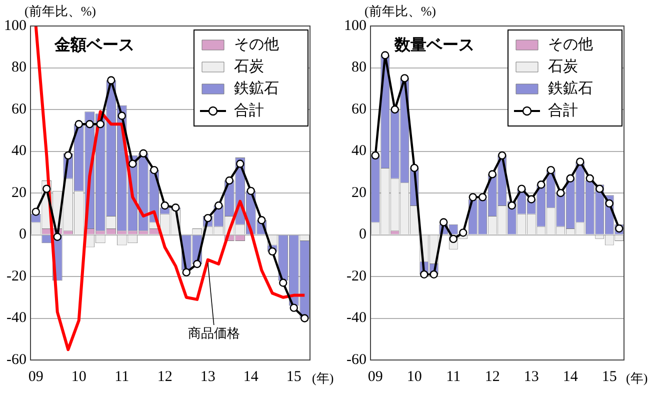 This screenshot has height=400, width=654. I want to click on text: 数量ベース, so click(434, 45).